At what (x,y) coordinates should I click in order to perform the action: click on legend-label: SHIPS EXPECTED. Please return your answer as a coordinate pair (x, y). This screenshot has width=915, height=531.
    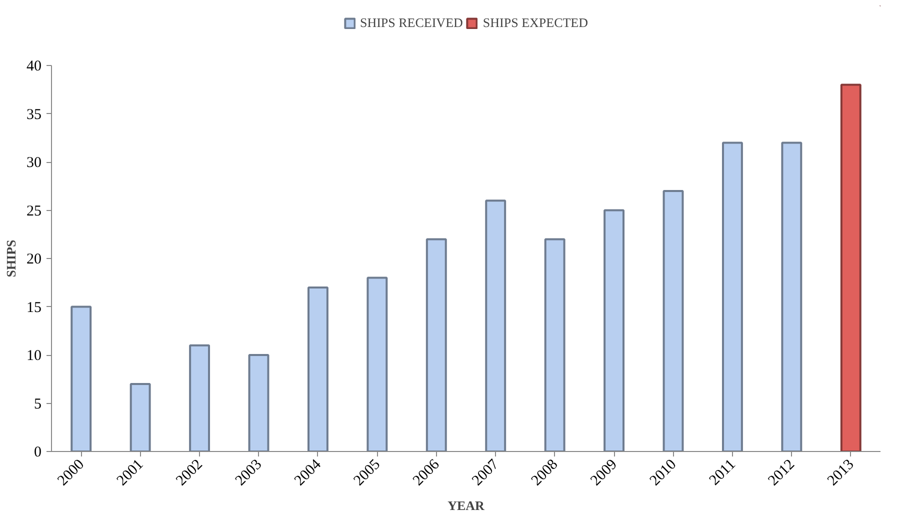
    Looking at the image, I should click on (535, 22).